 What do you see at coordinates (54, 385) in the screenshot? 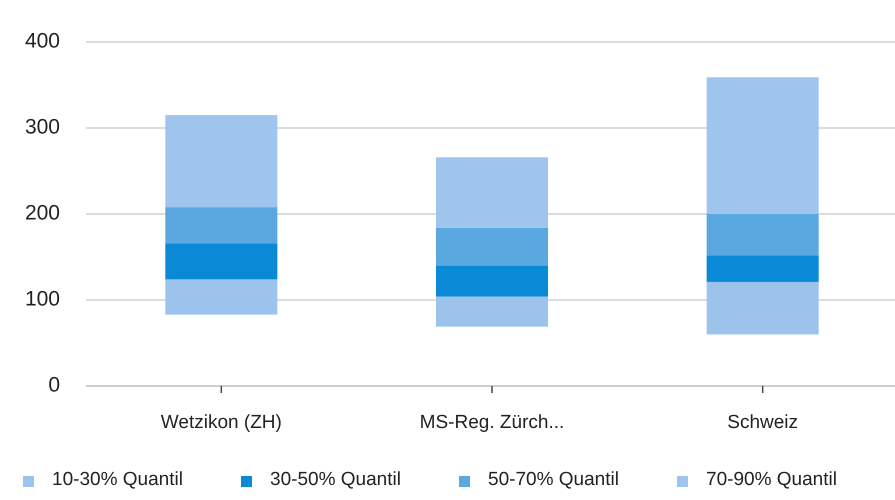
I see `y-tick-label: 0` at bounding box center [54, 385].